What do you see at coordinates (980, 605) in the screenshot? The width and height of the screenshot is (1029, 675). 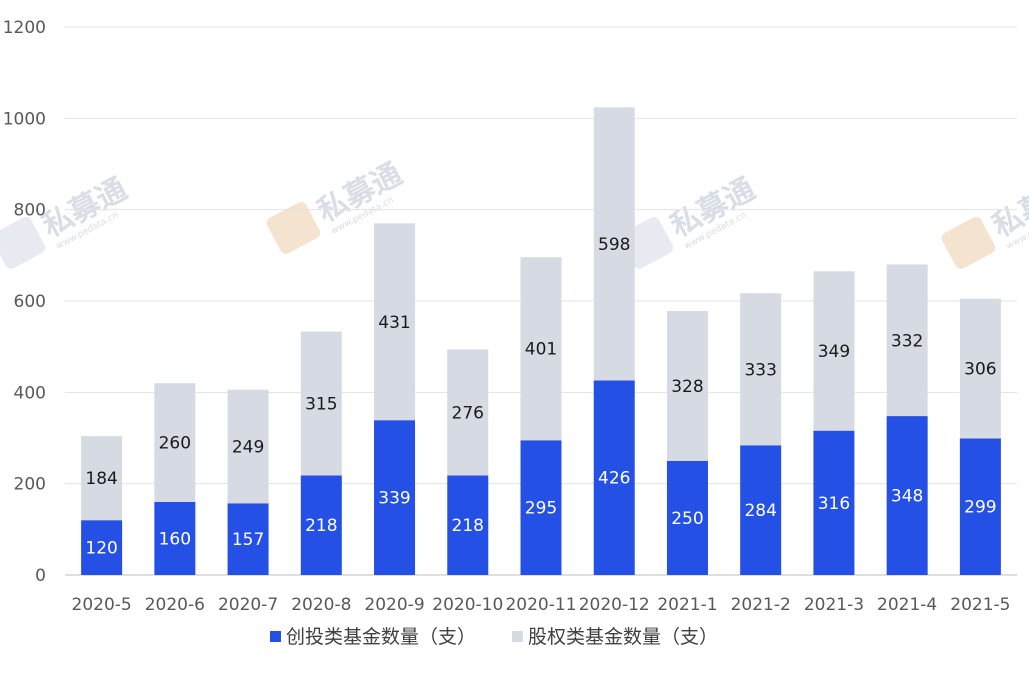 I see `x-tick-label: 2021-5` at bounding box center [980, 605].